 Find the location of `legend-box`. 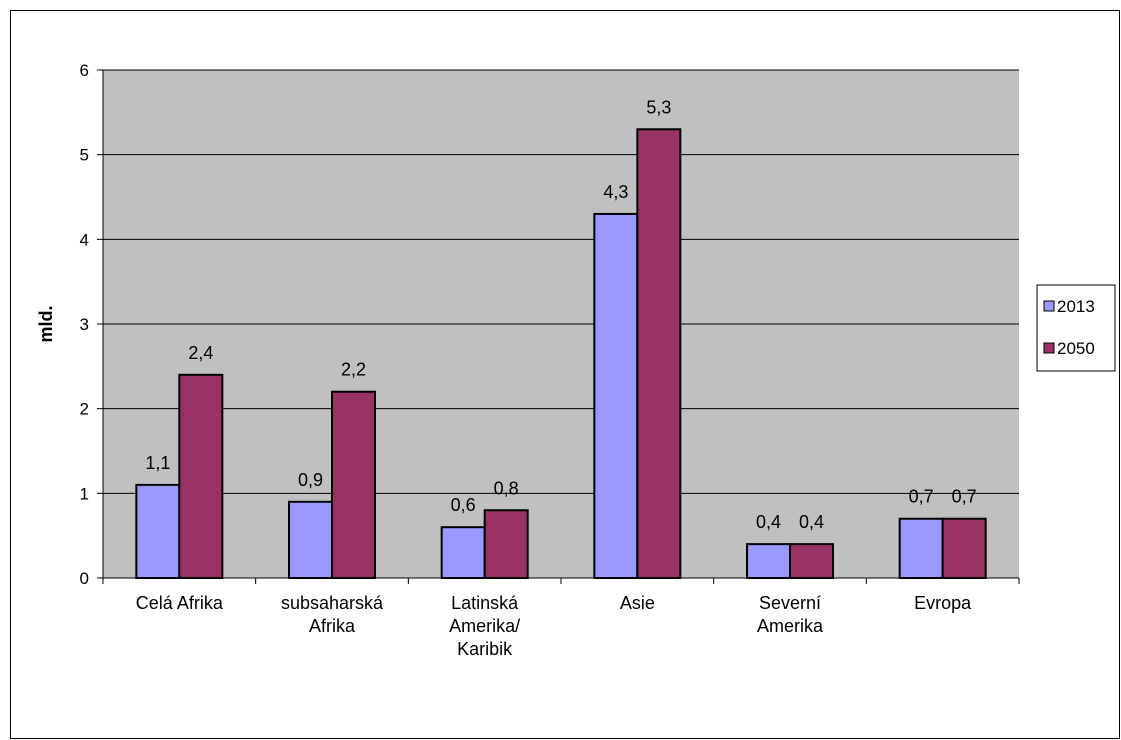

legend-box is located at coordinates (1076, 328).